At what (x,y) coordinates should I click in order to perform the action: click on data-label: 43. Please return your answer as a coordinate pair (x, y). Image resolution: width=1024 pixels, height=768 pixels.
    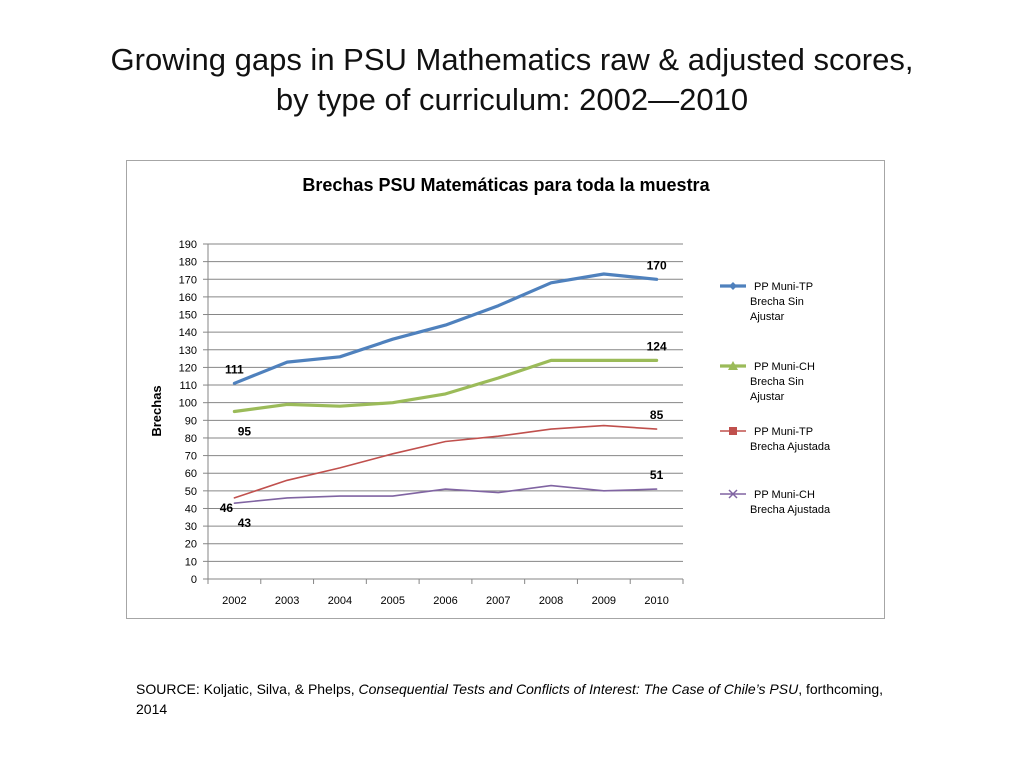
    Looking at the image, I should click on (245, 523).